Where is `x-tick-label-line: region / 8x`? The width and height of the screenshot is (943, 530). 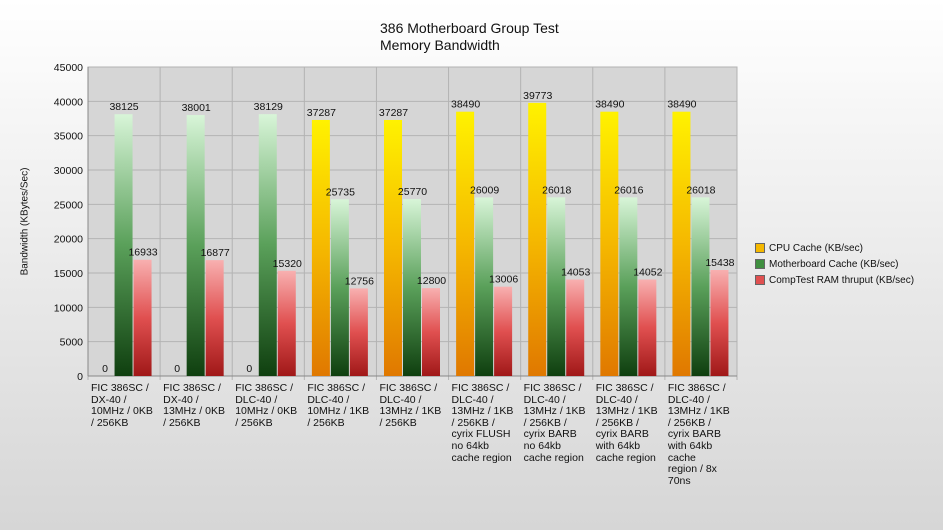
x-tick-label-line: region / 8x is located at coordinates (692, 469).